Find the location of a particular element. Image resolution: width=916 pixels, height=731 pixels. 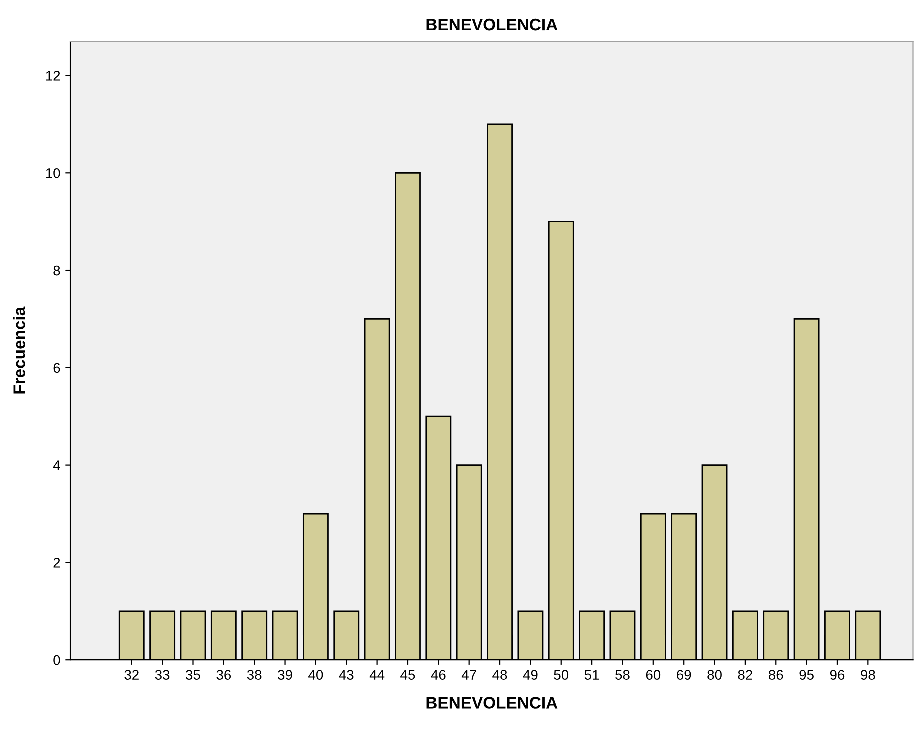

x-tick-label: 50 is located at coordinates (561, 675).